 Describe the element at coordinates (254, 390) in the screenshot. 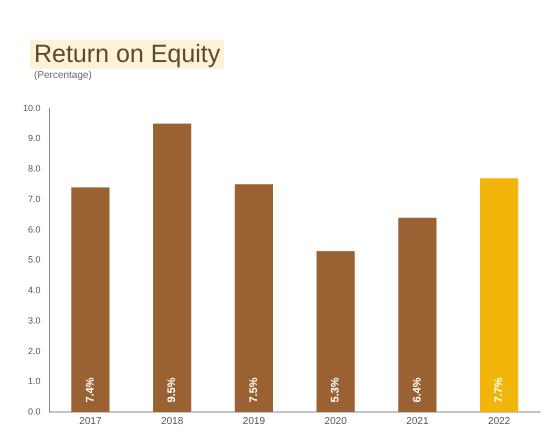

I see `data-label: 7.5%` at that location.